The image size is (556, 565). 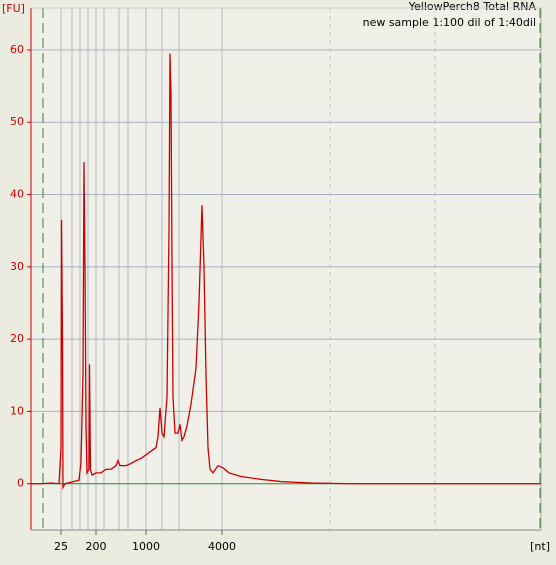 I want to click on x-tick-label: 200, so click(x=96, y=546).